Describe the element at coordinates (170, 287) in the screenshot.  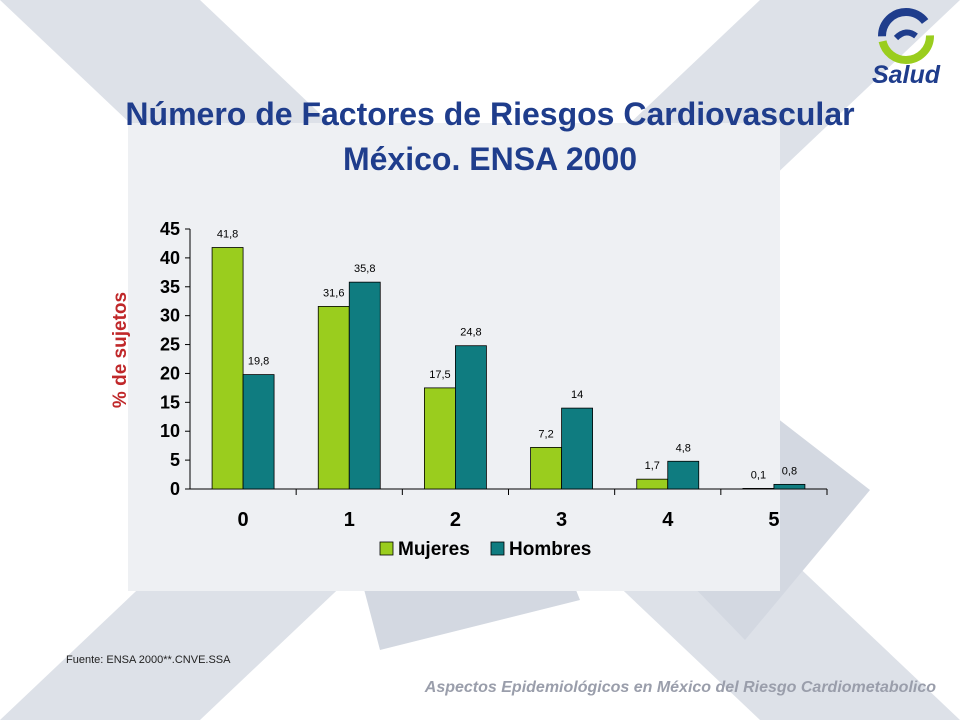
I see `y-tick-label: 35` at that location.